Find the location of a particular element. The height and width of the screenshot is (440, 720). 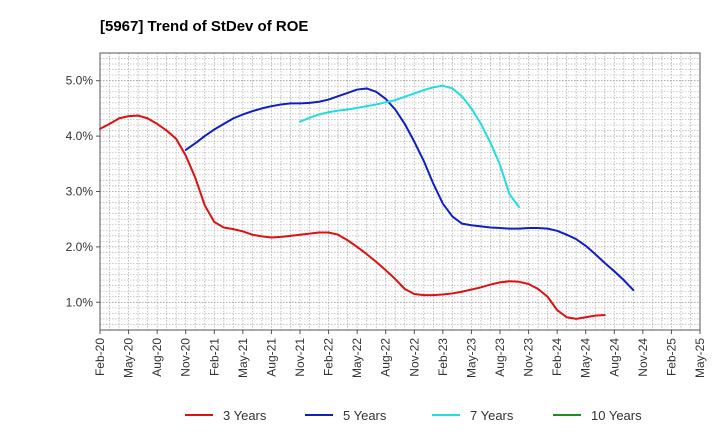

x-tick-label: Aug-21 is located at coordinates (271, 357).